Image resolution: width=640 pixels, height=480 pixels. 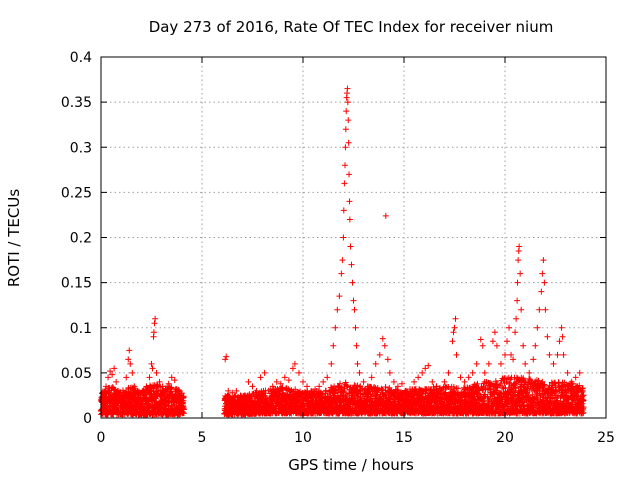 I want to click on y-tick-label: 0.25, so click(x=76, y=193).